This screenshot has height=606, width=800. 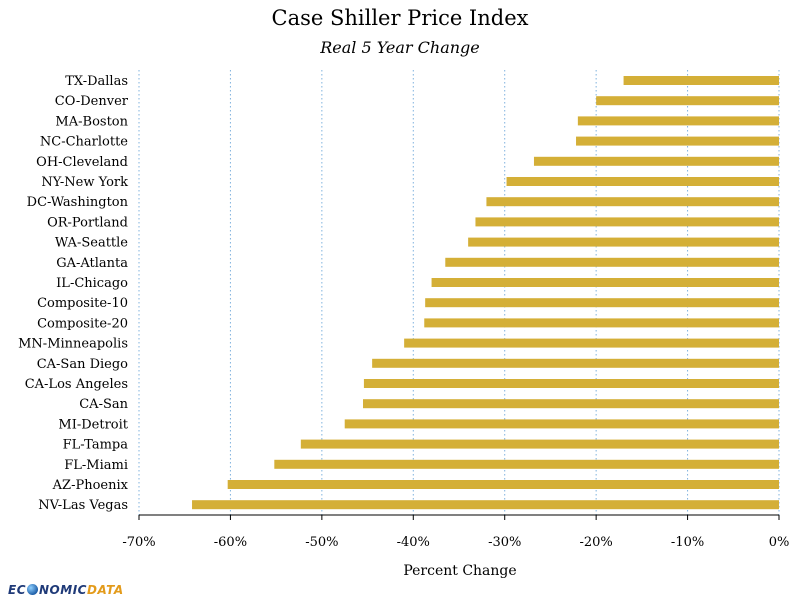 I want to click on logo-text-start: EC, so click(x=17, y=590).